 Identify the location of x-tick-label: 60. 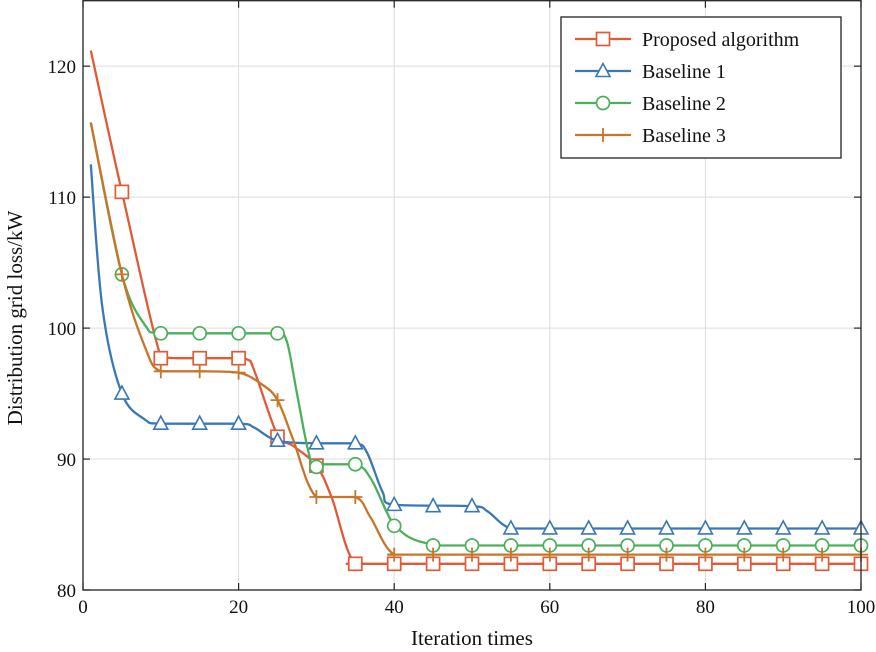
(549, 607).